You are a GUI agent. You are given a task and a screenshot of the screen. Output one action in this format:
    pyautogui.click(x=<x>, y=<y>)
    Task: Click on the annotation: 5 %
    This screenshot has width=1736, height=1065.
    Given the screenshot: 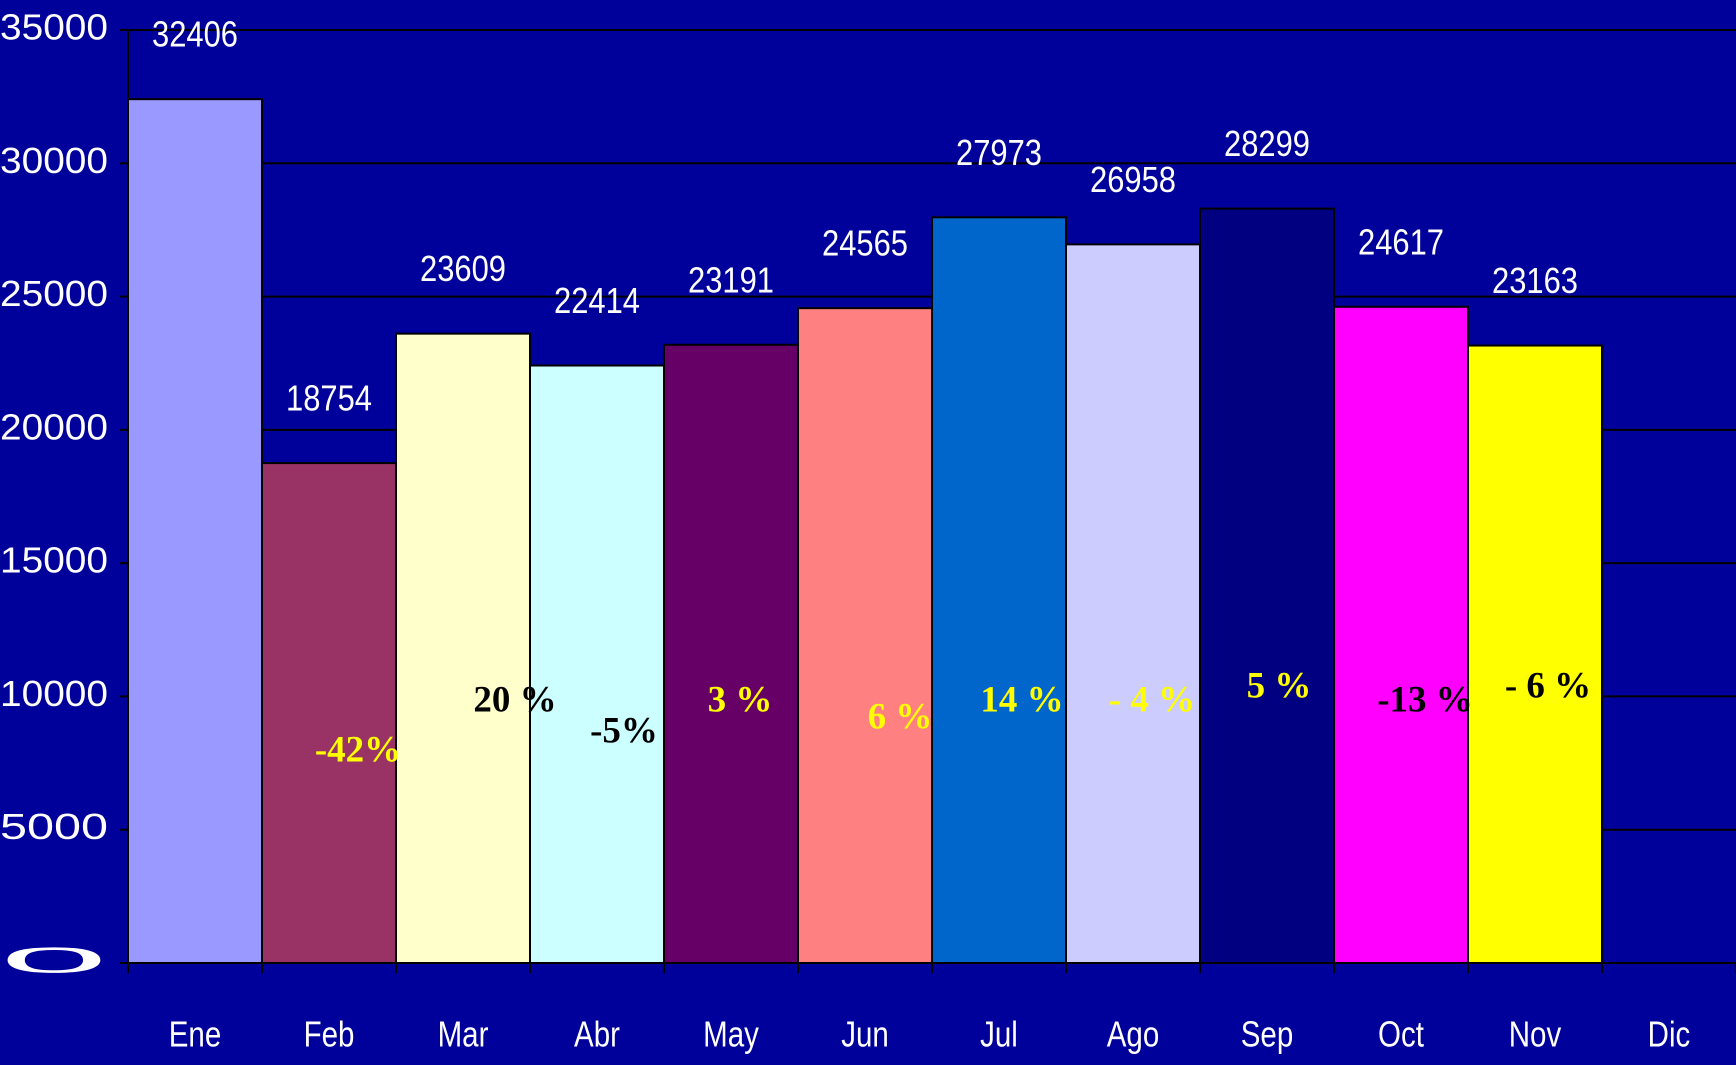 What is the action you would take?
    pyautogui.click(x=1279, y=685)
    